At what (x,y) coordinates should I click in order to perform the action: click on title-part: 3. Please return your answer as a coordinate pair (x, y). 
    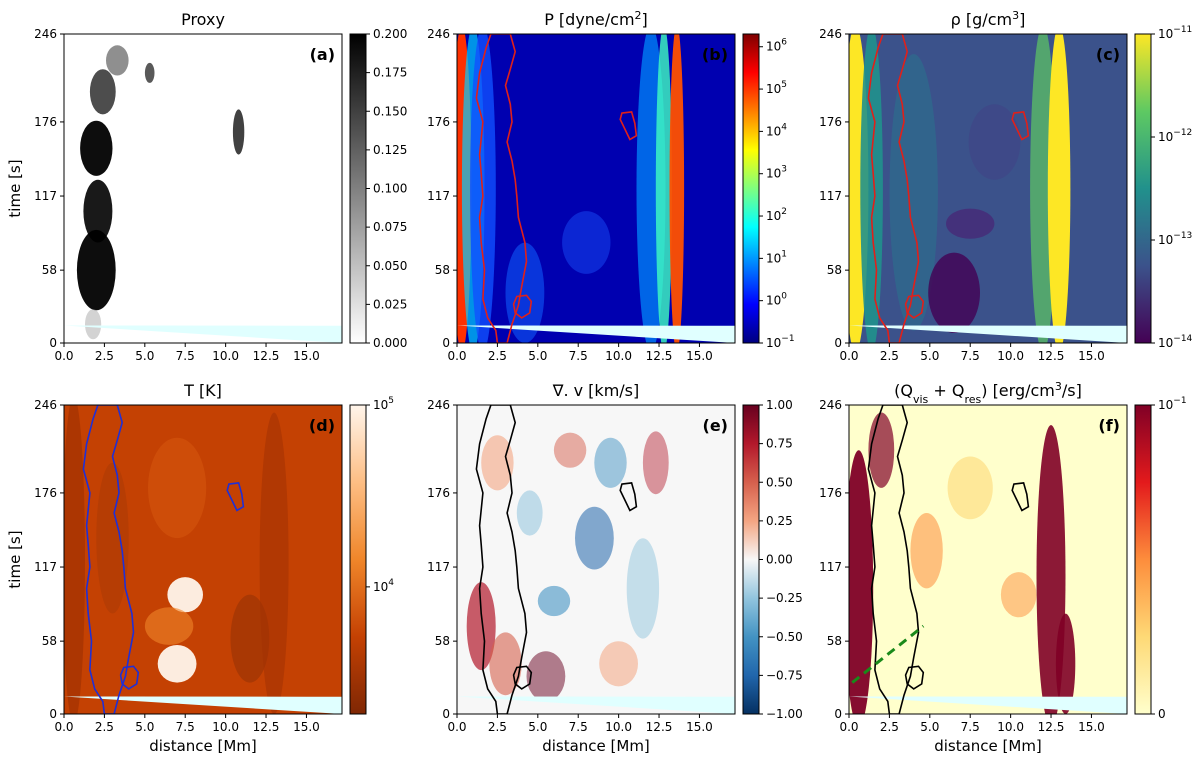
    Looking at the image, I should click on (1058, 386).